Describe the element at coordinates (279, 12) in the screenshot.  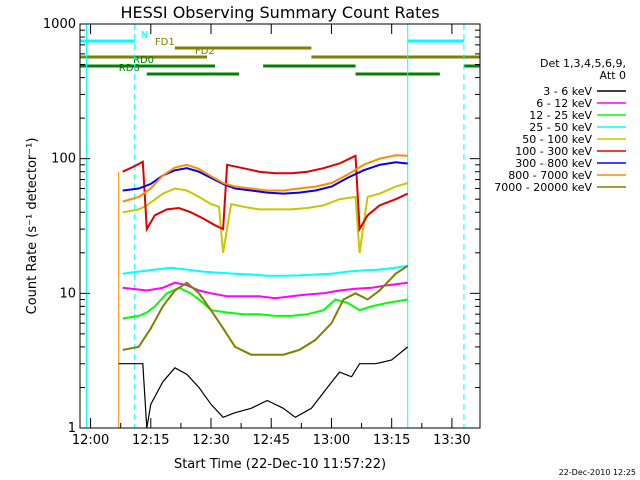
I see `chart-title: HESSI Observing Summary Count Rates` at that location.